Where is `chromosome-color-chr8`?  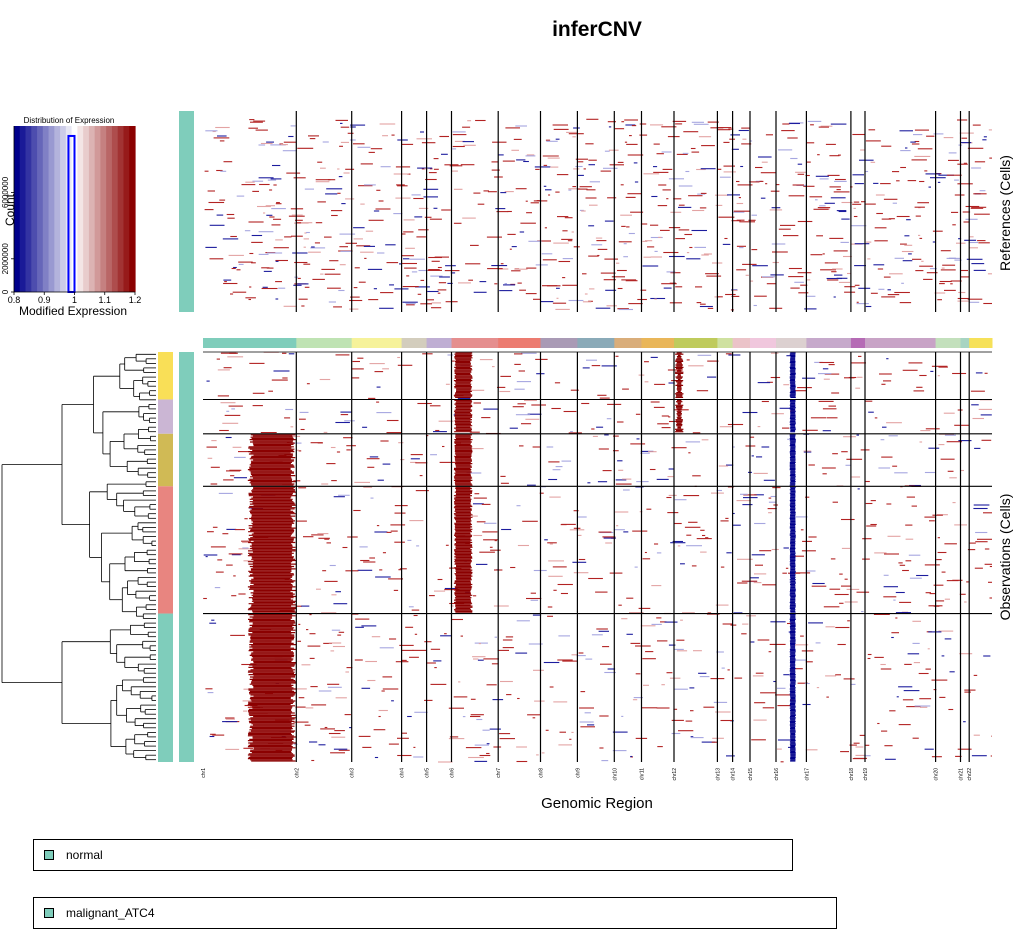
chromosome-color-chr8 is located at coordinates (559, 343).